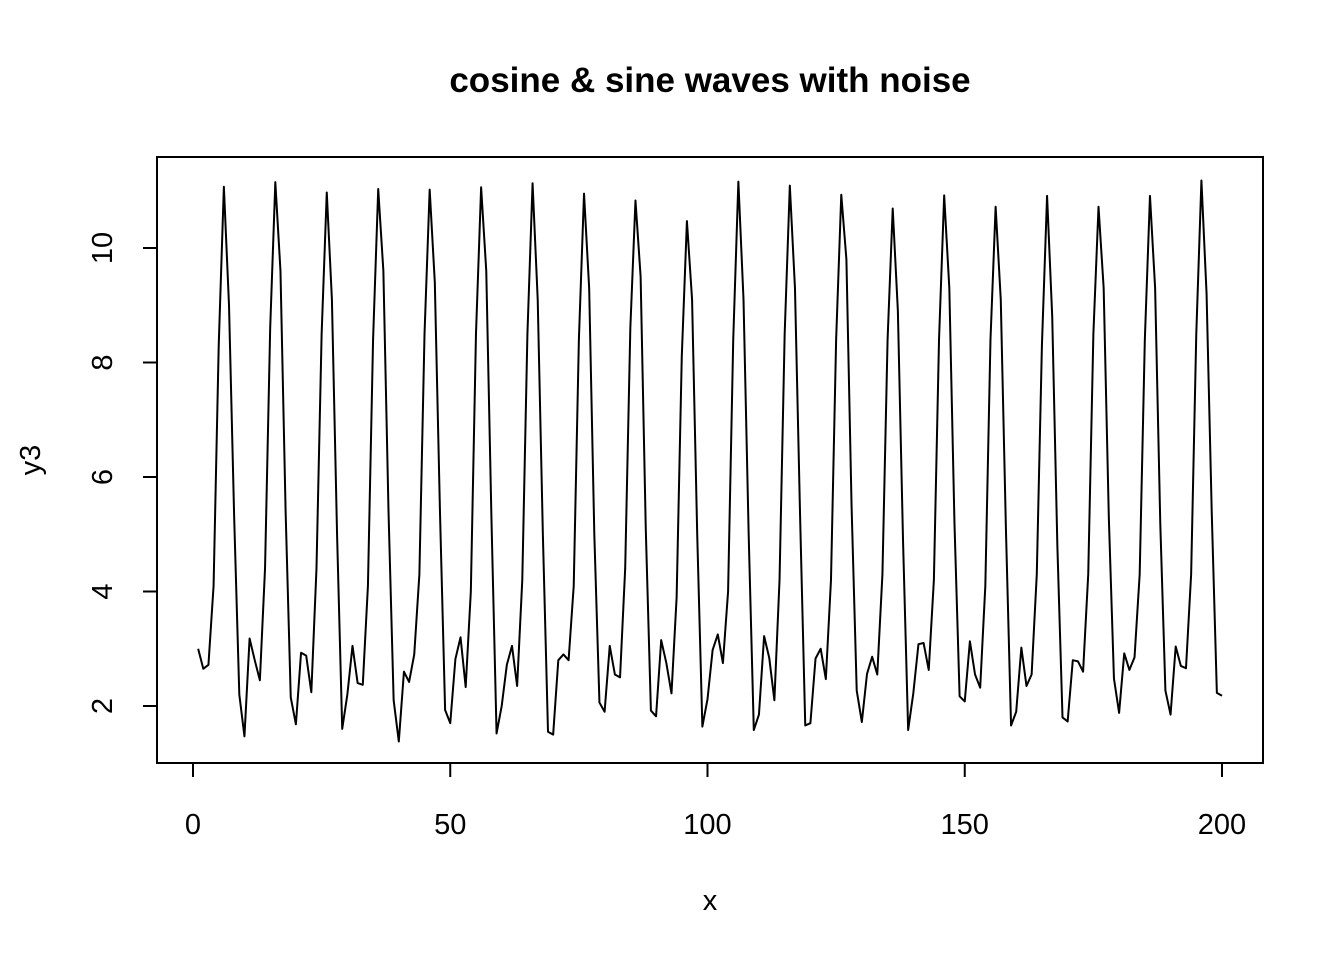 The height and width of the screenshot is (960, 1344). Describe the element at coordinates (450, 825) in the screenshot. I see `x-tick-label: 50` at that location.